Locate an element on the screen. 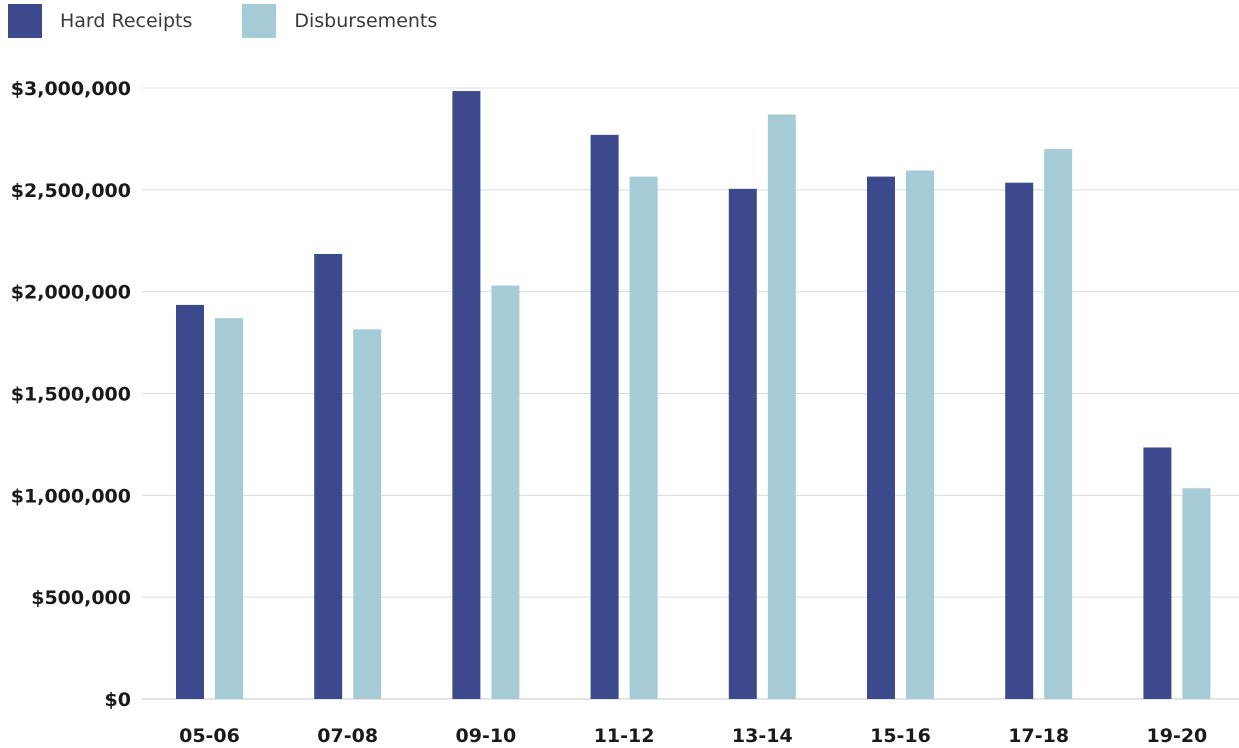 The width and height of the screenshot is (1239, 748). legend-item-disbursements: Disbursements is located at coordinates (339, 21).